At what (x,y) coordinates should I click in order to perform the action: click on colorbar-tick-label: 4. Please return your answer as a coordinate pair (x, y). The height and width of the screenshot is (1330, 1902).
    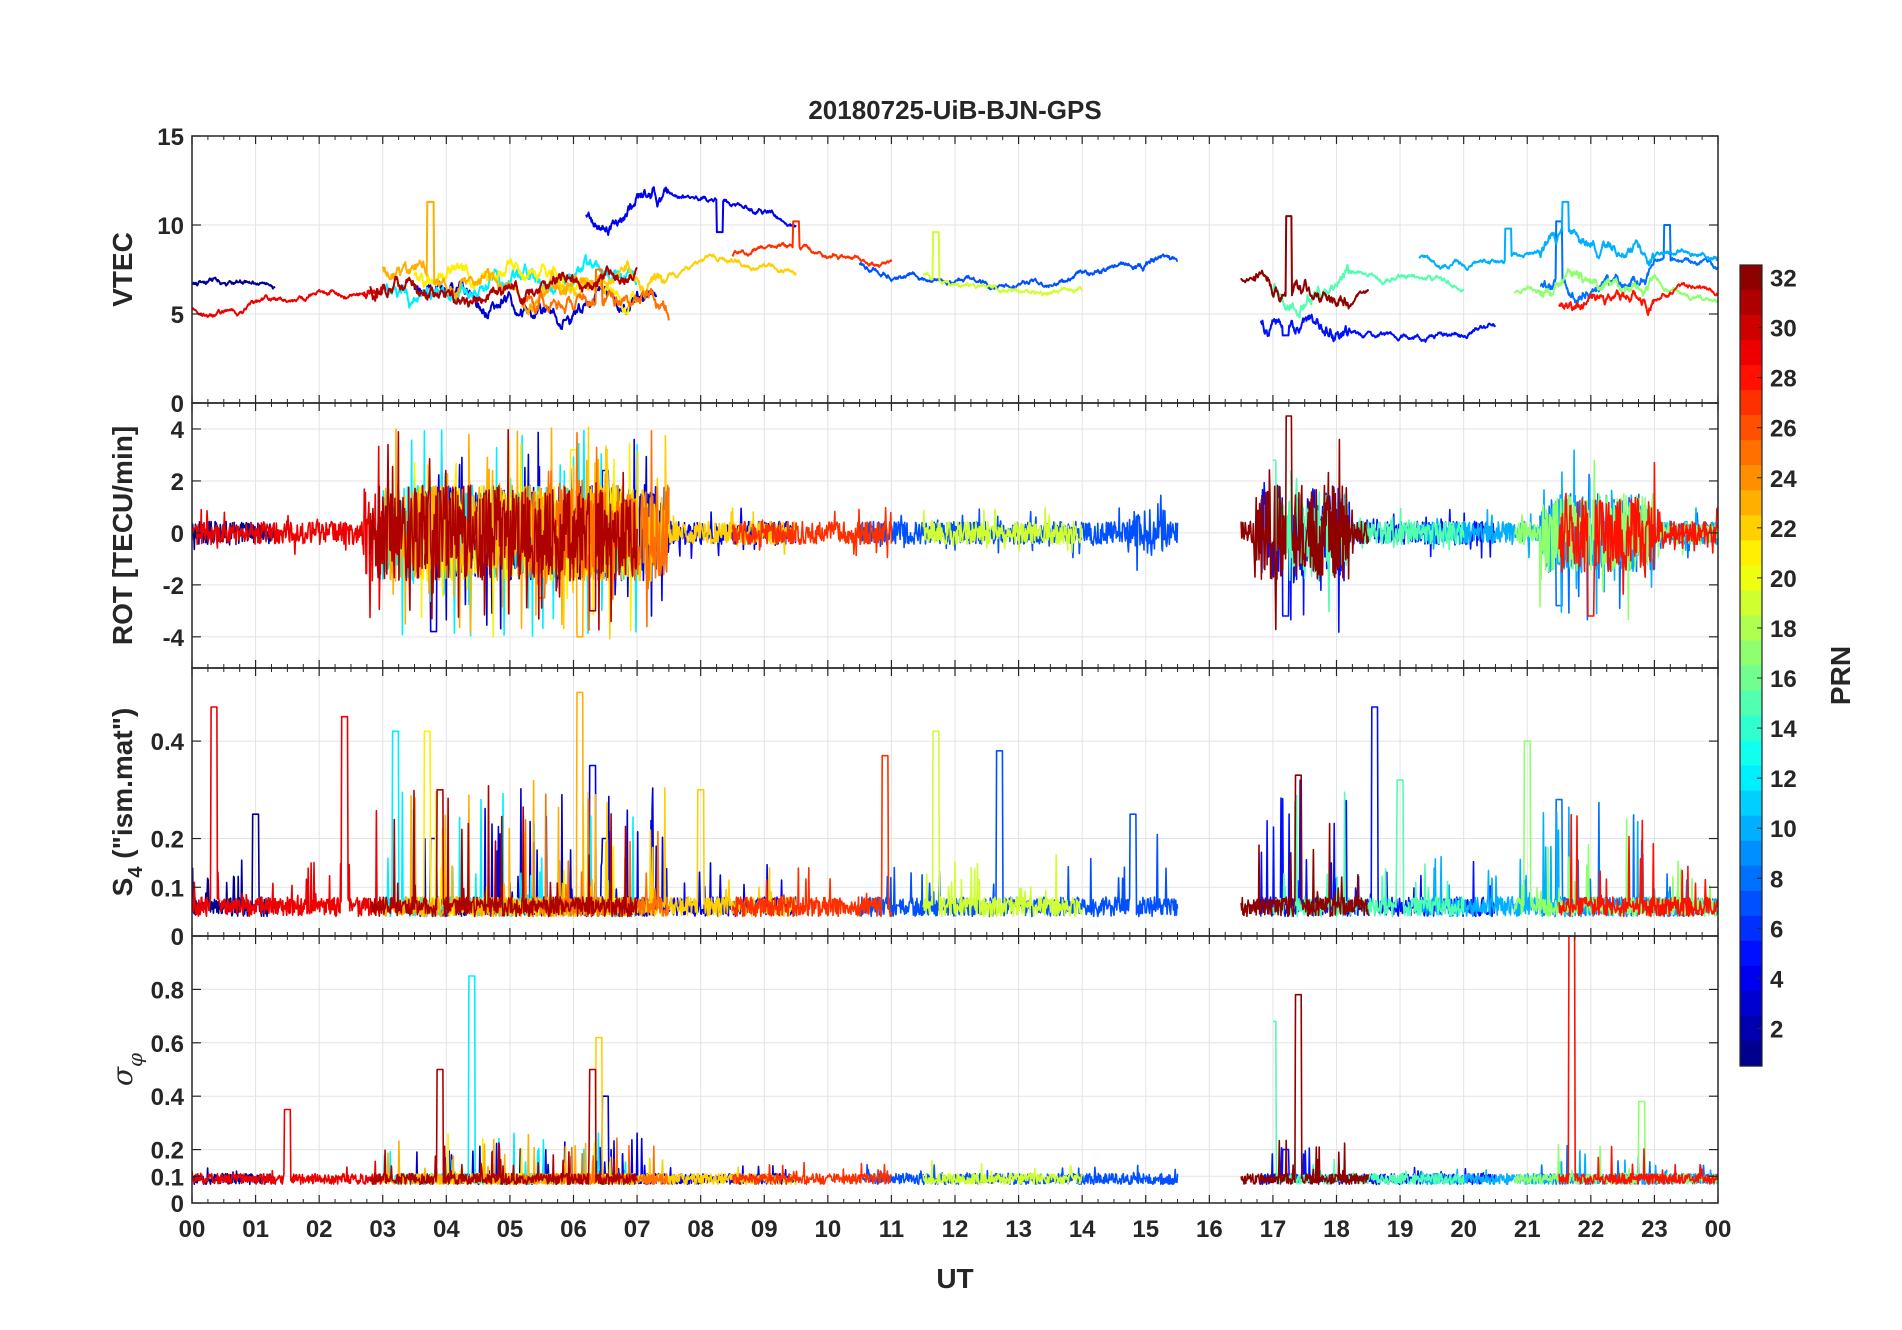
    Looking at the image, I should click on (1777, 979).